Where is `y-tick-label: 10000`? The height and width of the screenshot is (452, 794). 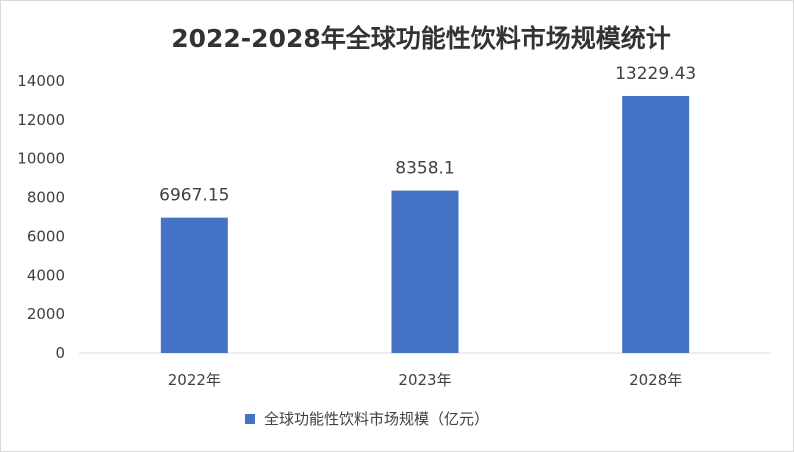
y-tick-label: 10000 is located at coordinates (41, 159).